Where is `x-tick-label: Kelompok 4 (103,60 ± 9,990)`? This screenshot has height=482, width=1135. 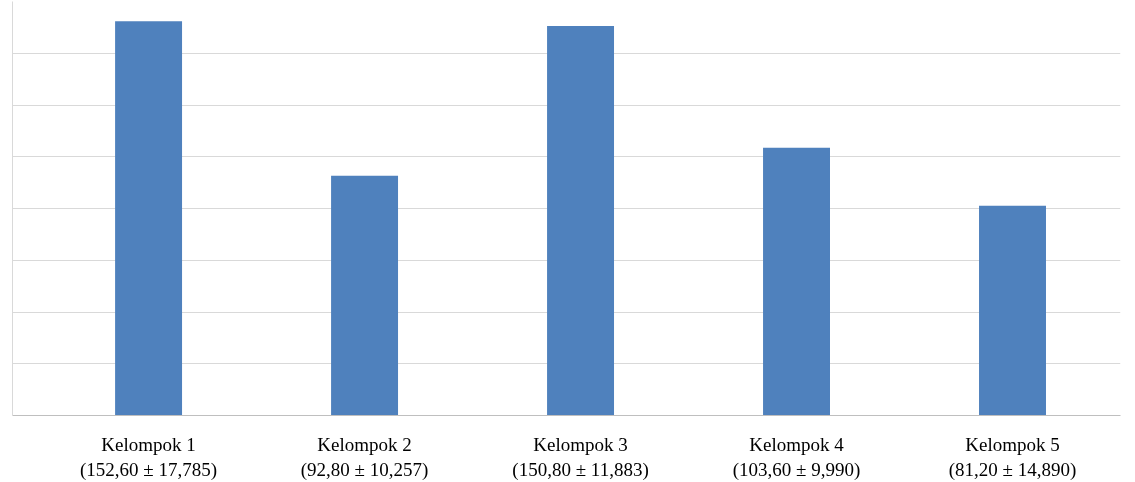 x-tick-label: Kelompok 4 (103,60 ± 9,990) is located at coordinates (796, 457).